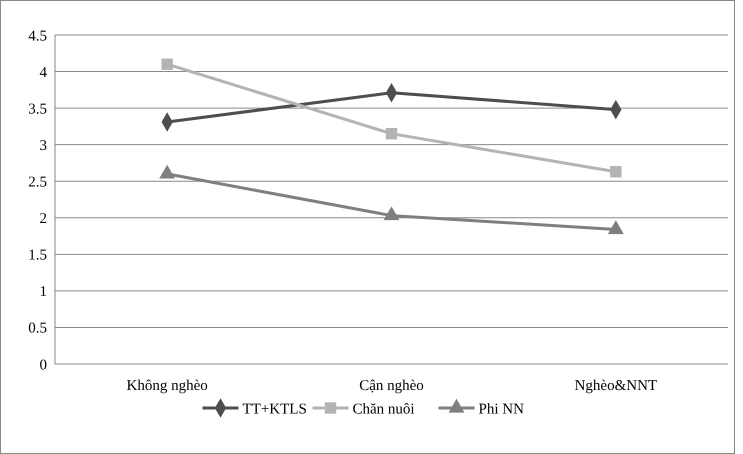 The width and height of the screenshot is (743, 454). I want to click on x-tick-label: Nghèo&NNT, so click(616, 386).